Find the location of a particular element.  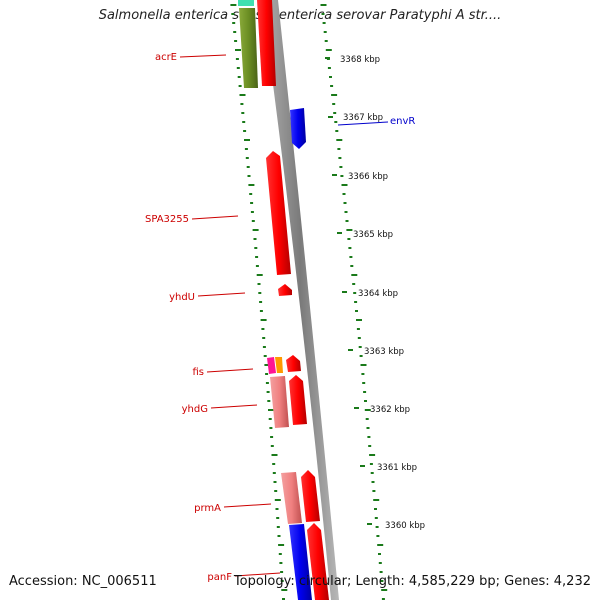

gene-fis-magenta is located at coordinates (271, 365).